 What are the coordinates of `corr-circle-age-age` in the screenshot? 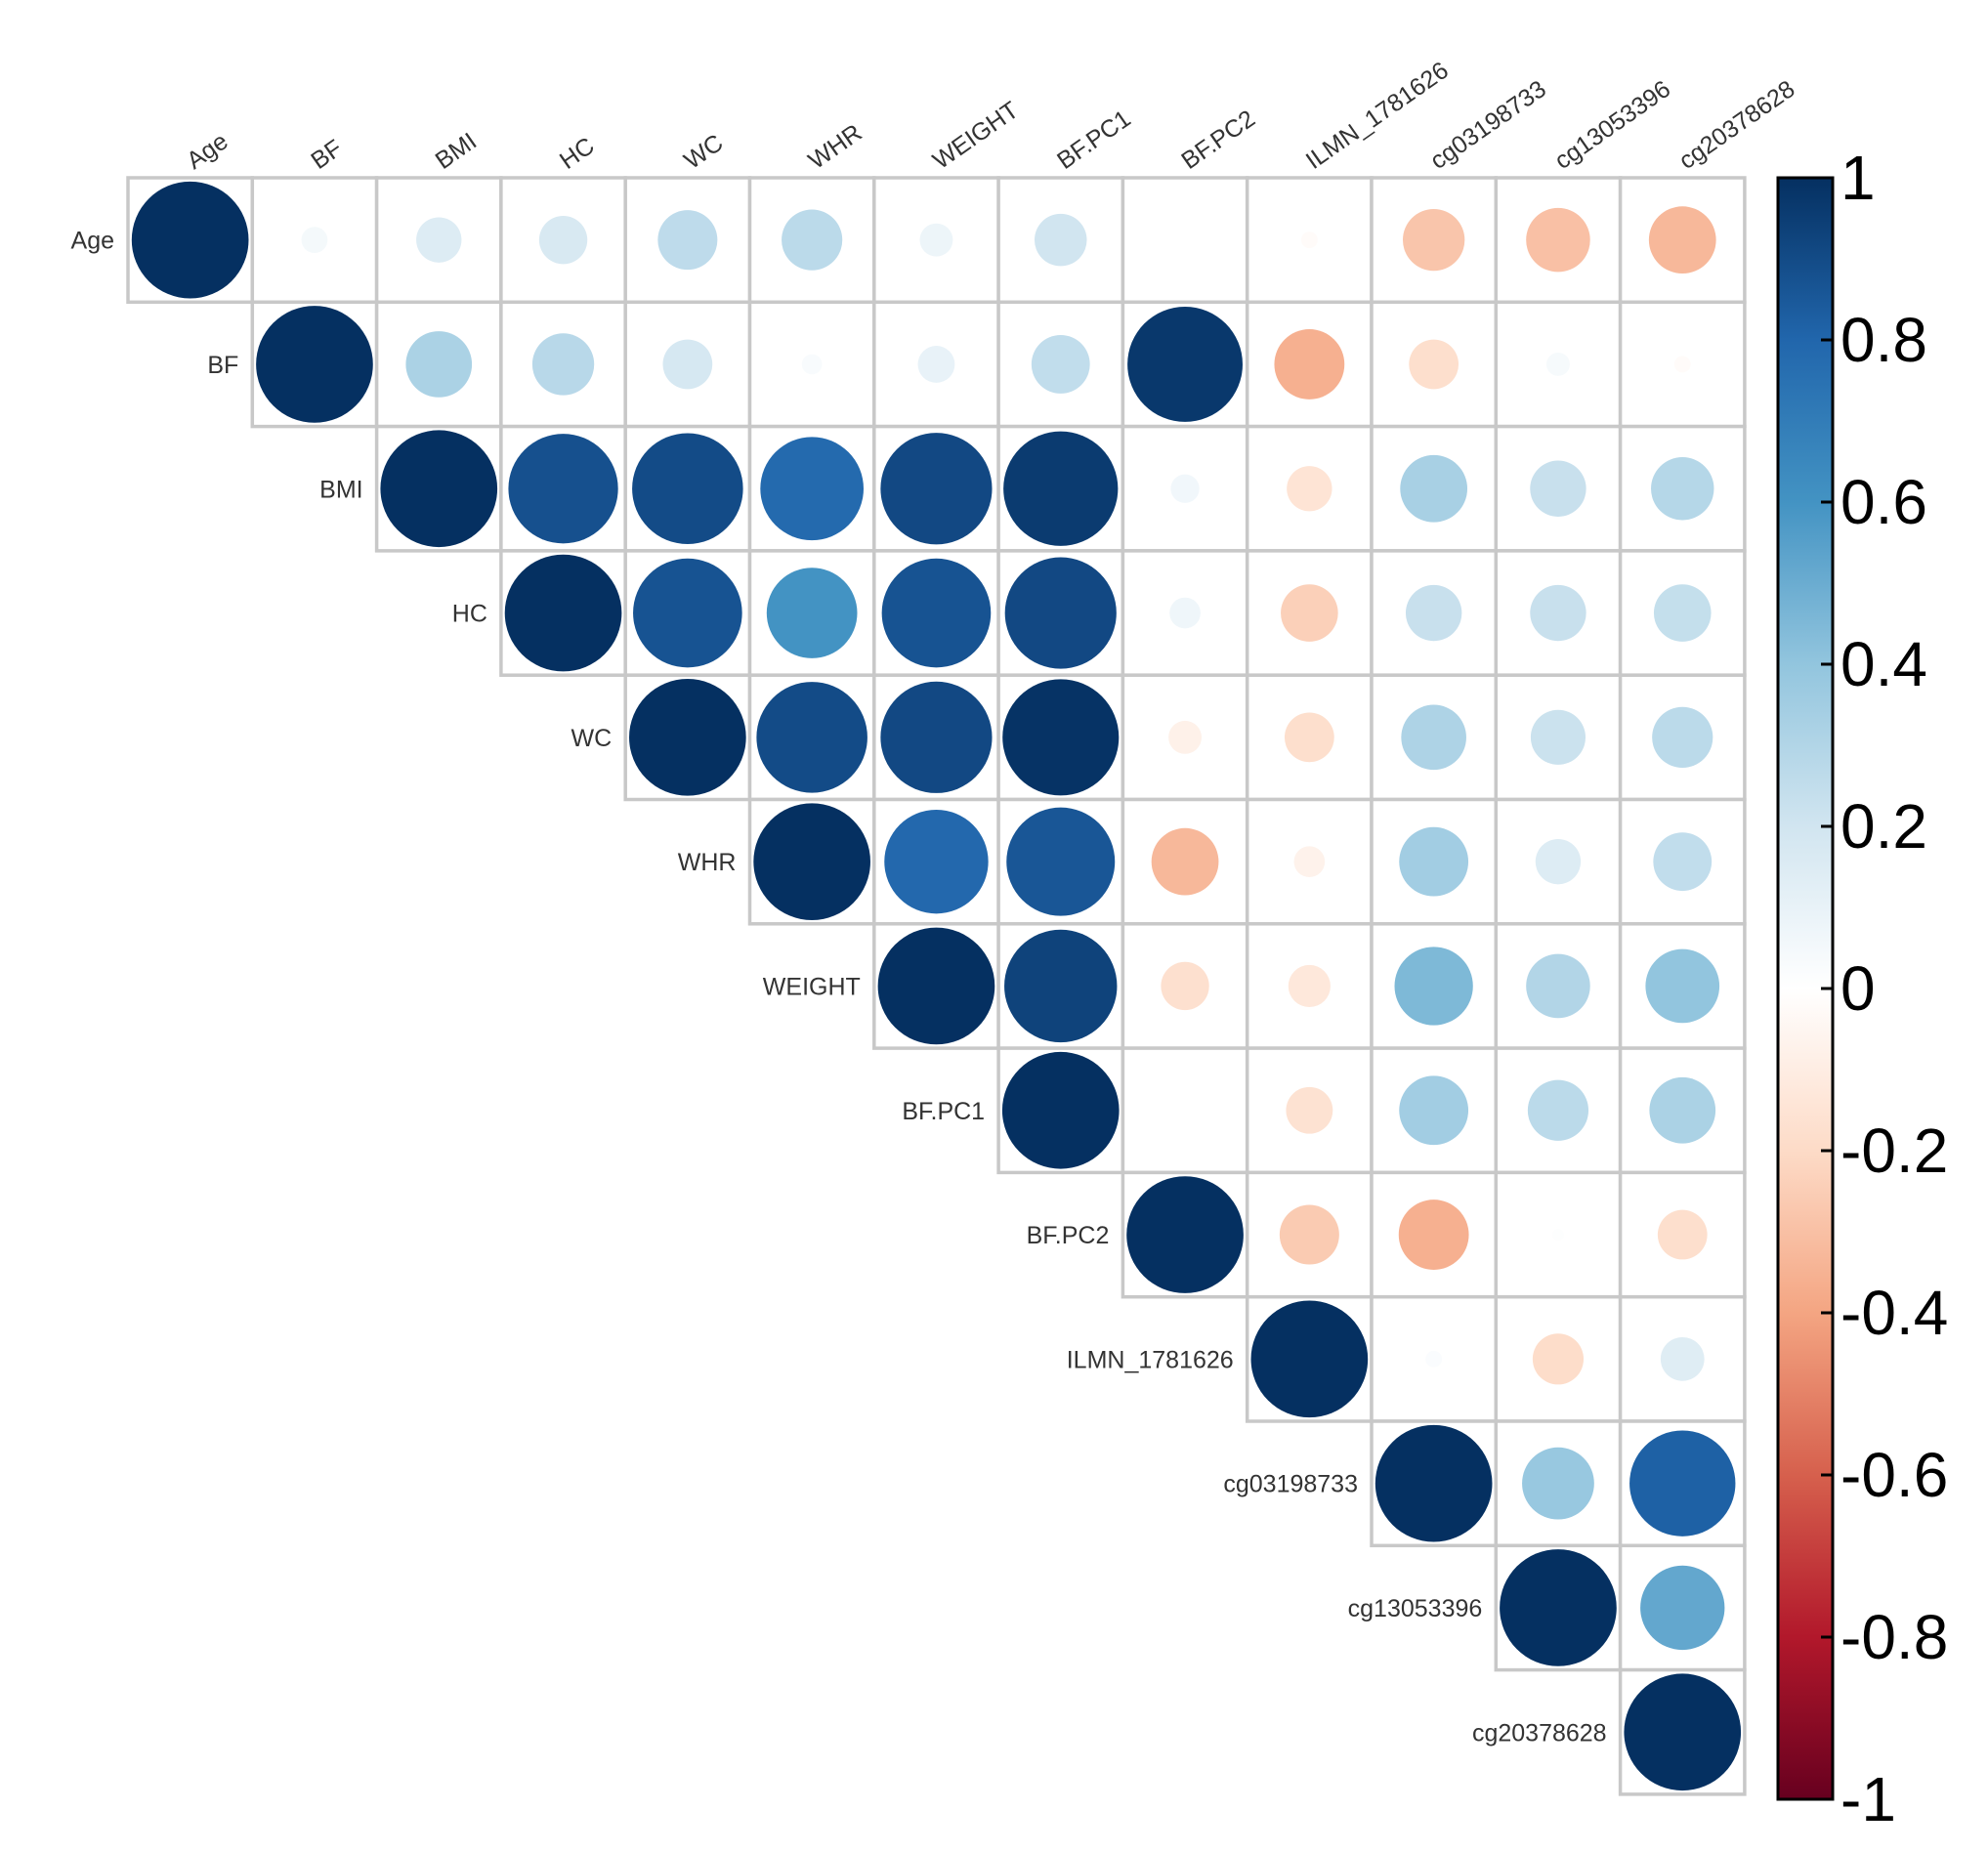 It's located at (190, 240).